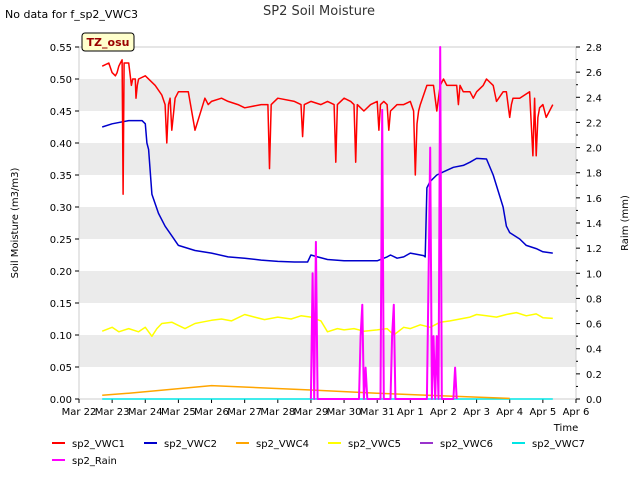 This screenshot has height=480, width=640. I want to click on site-badge-box, so click(108, 42).